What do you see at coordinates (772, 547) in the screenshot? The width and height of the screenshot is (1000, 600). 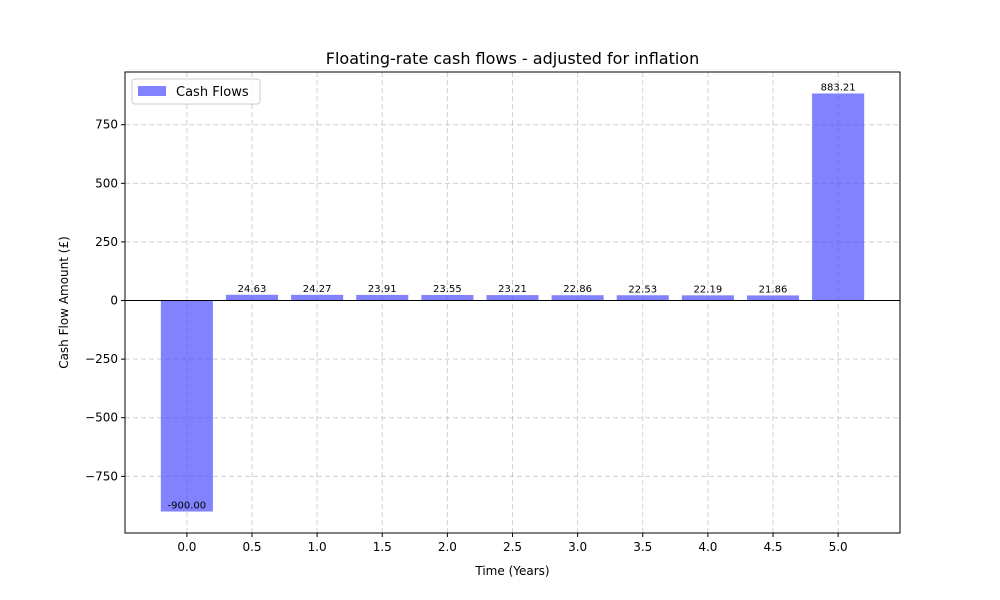 I see `x-tick-label: 4.5` at bounding box center [772, 547].